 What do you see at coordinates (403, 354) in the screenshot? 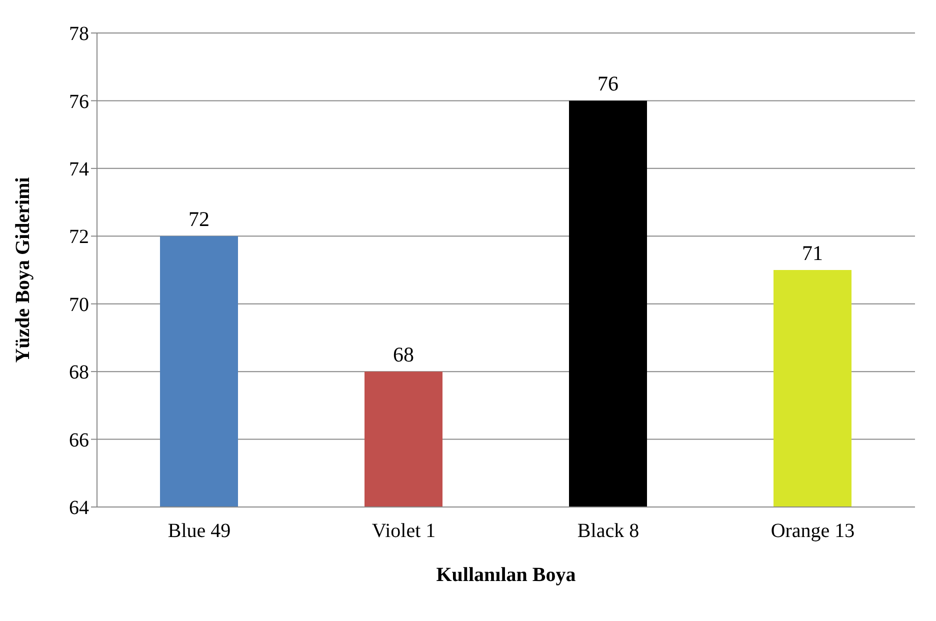
I see `data-label: 68` at bounding box center [403, 354].